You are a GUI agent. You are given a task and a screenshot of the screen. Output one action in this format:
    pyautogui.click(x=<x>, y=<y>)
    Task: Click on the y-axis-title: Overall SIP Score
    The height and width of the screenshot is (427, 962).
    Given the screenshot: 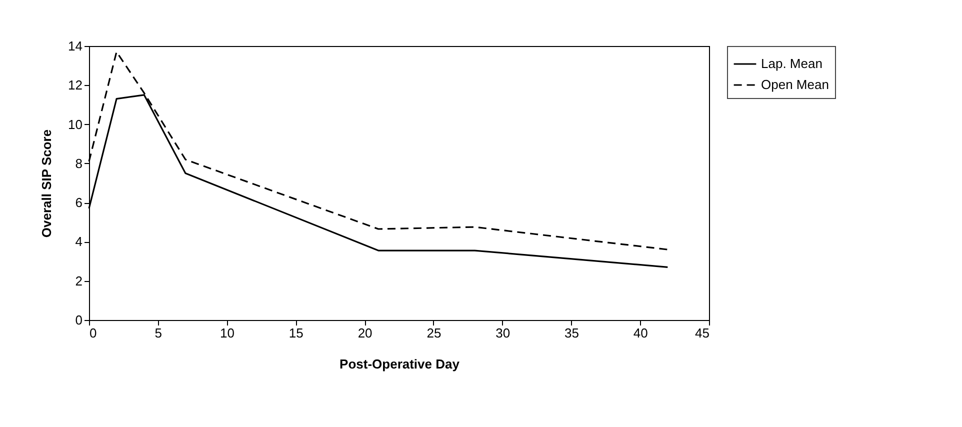 What is the action you would take?
    pyautogui.click(x=46, y=183)
    